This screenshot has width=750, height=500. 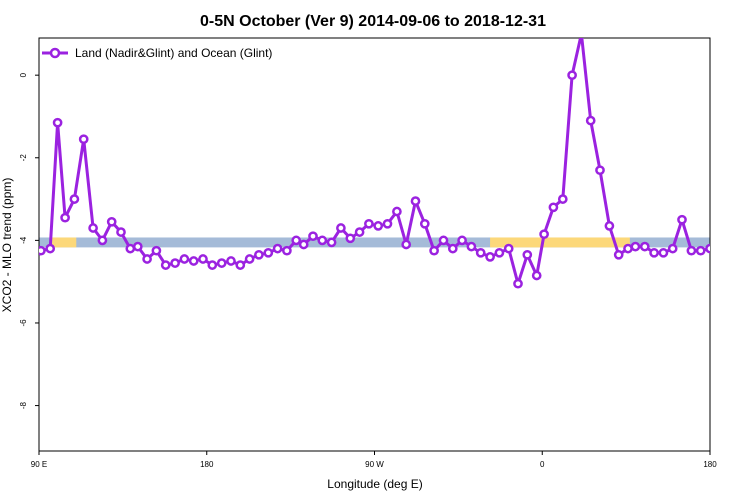 What do you see at coordinates (173, 53) in the screenshot?
I see `legend-label: Land (Nadir&Glint) and Ocean (Glint)` at bounding box center [173, 53].